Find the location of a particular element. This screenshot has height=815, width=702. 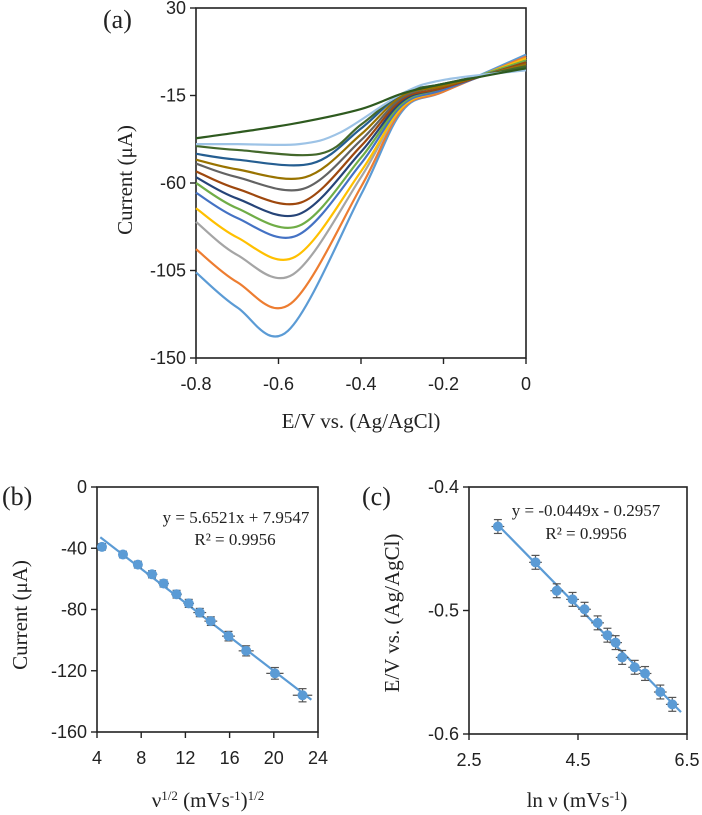

panel-c-equation: y = -0.0449x - 0.2957 is located at coordinates (586, 510).